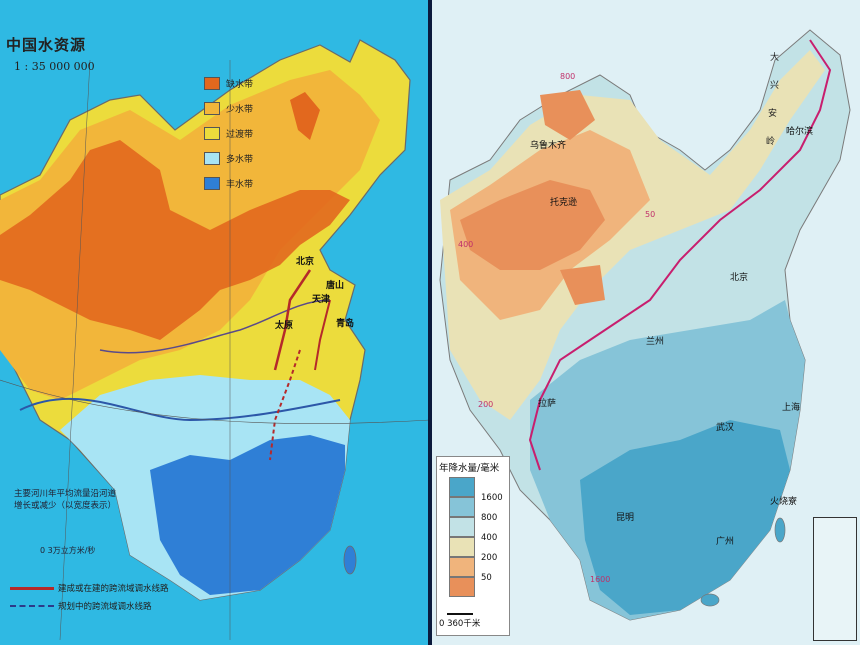 Image resolution: width=860 pixels, height=645 pixels. Describe the element at coordinates (489, 558) in the screenshot. I see `precip-value: 200` at that location.